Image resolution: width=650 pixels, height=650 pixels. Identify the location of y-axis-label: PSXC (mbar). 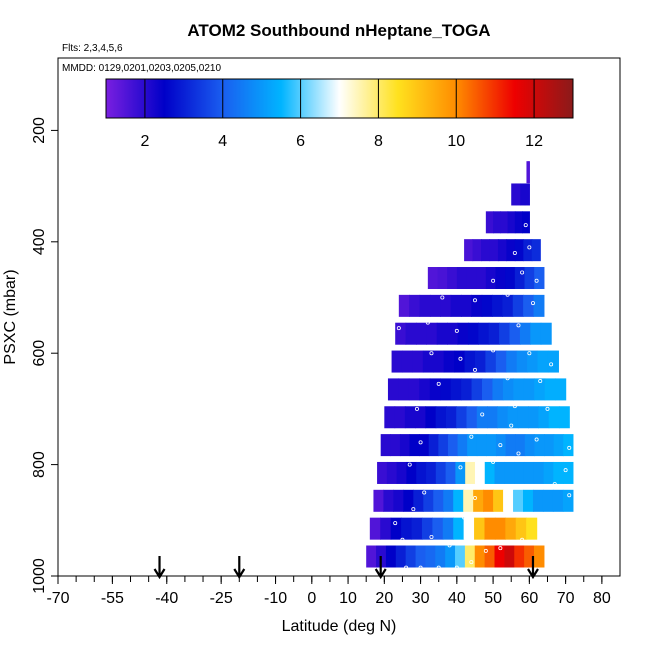
(10, 316).